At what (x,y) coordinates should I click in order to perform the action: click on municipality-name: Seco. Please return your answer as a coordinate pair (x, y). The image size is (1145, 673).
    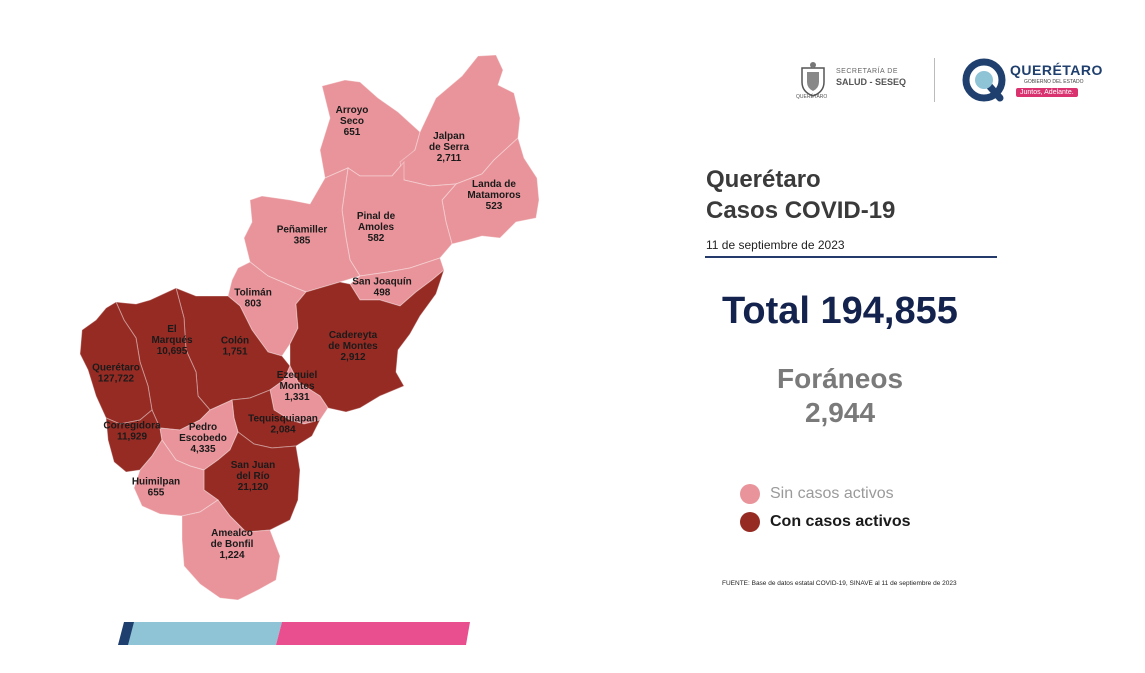
    Looking at the image, I should click on (352, 121).